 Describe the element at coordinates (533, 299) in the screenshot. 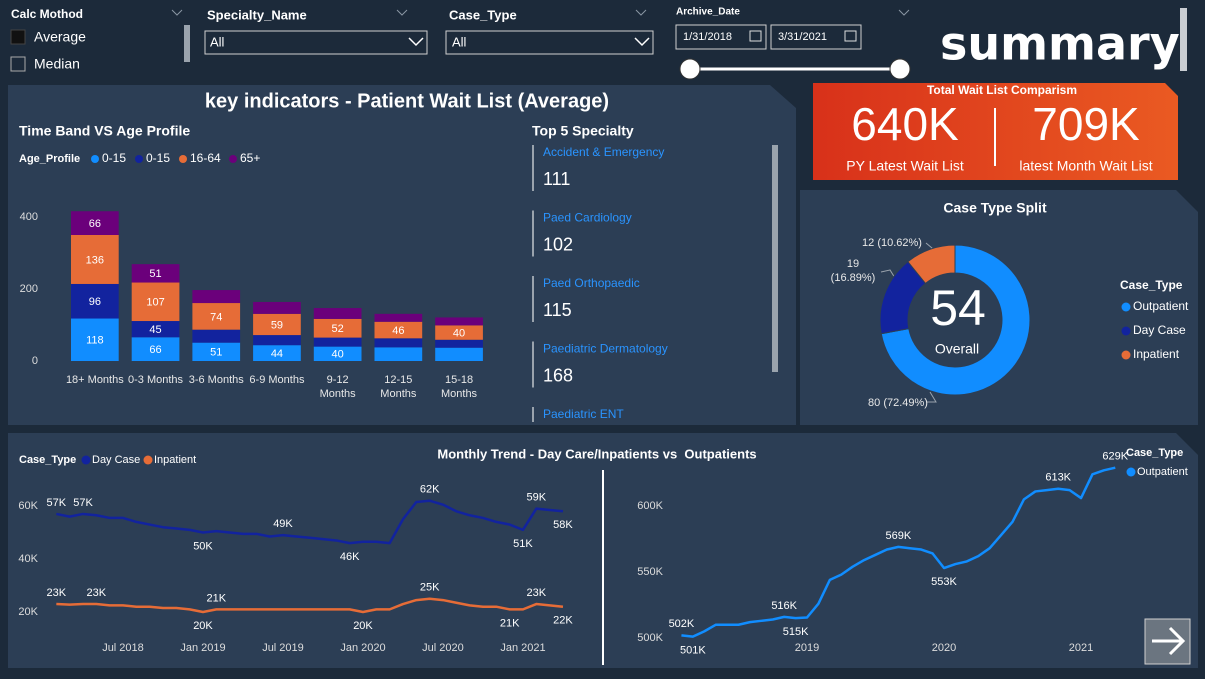

I see `list-accent` at that location.